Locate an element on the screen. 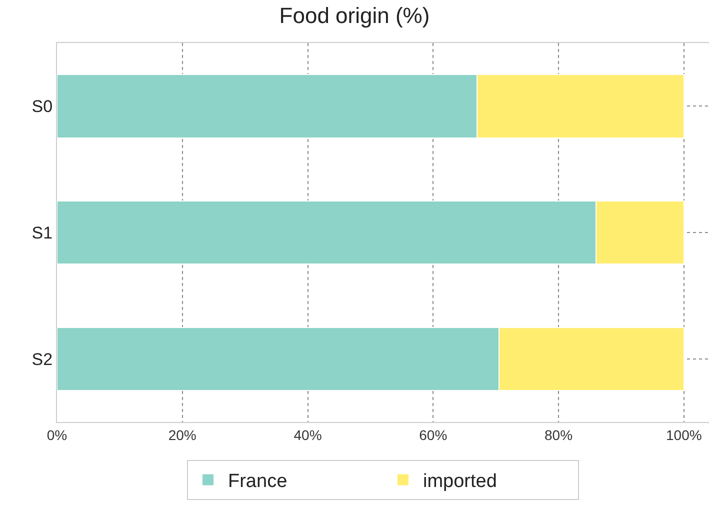 The height and width of the screenshot is (505, 709). x-tick-label: 20% is located at coordinates (182, 434).